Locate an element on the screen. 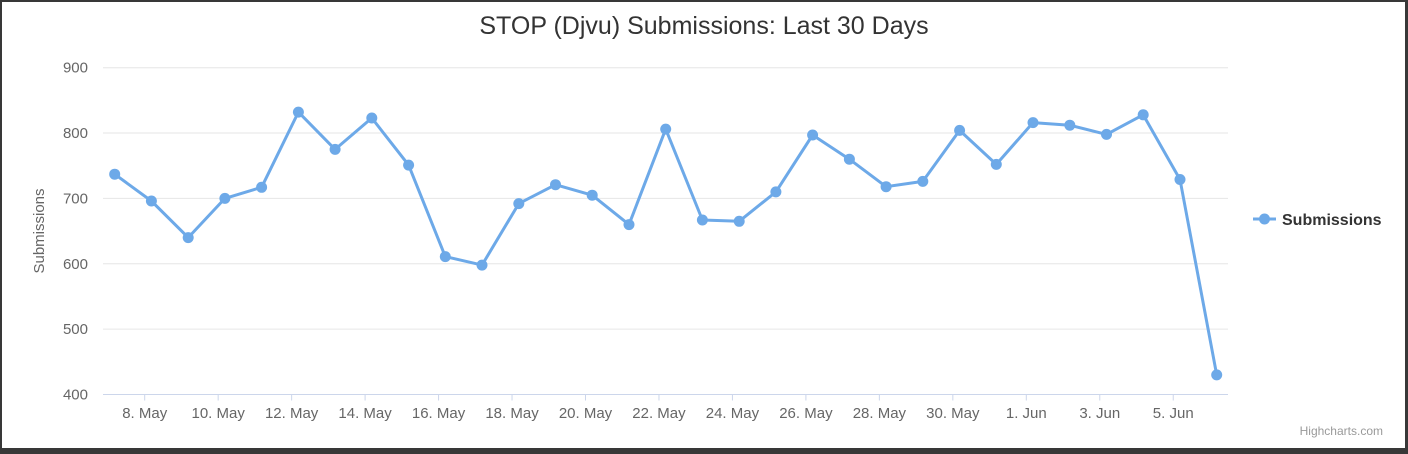  x-tick-label: 1. Jun is located at coordinates (1026, 413).